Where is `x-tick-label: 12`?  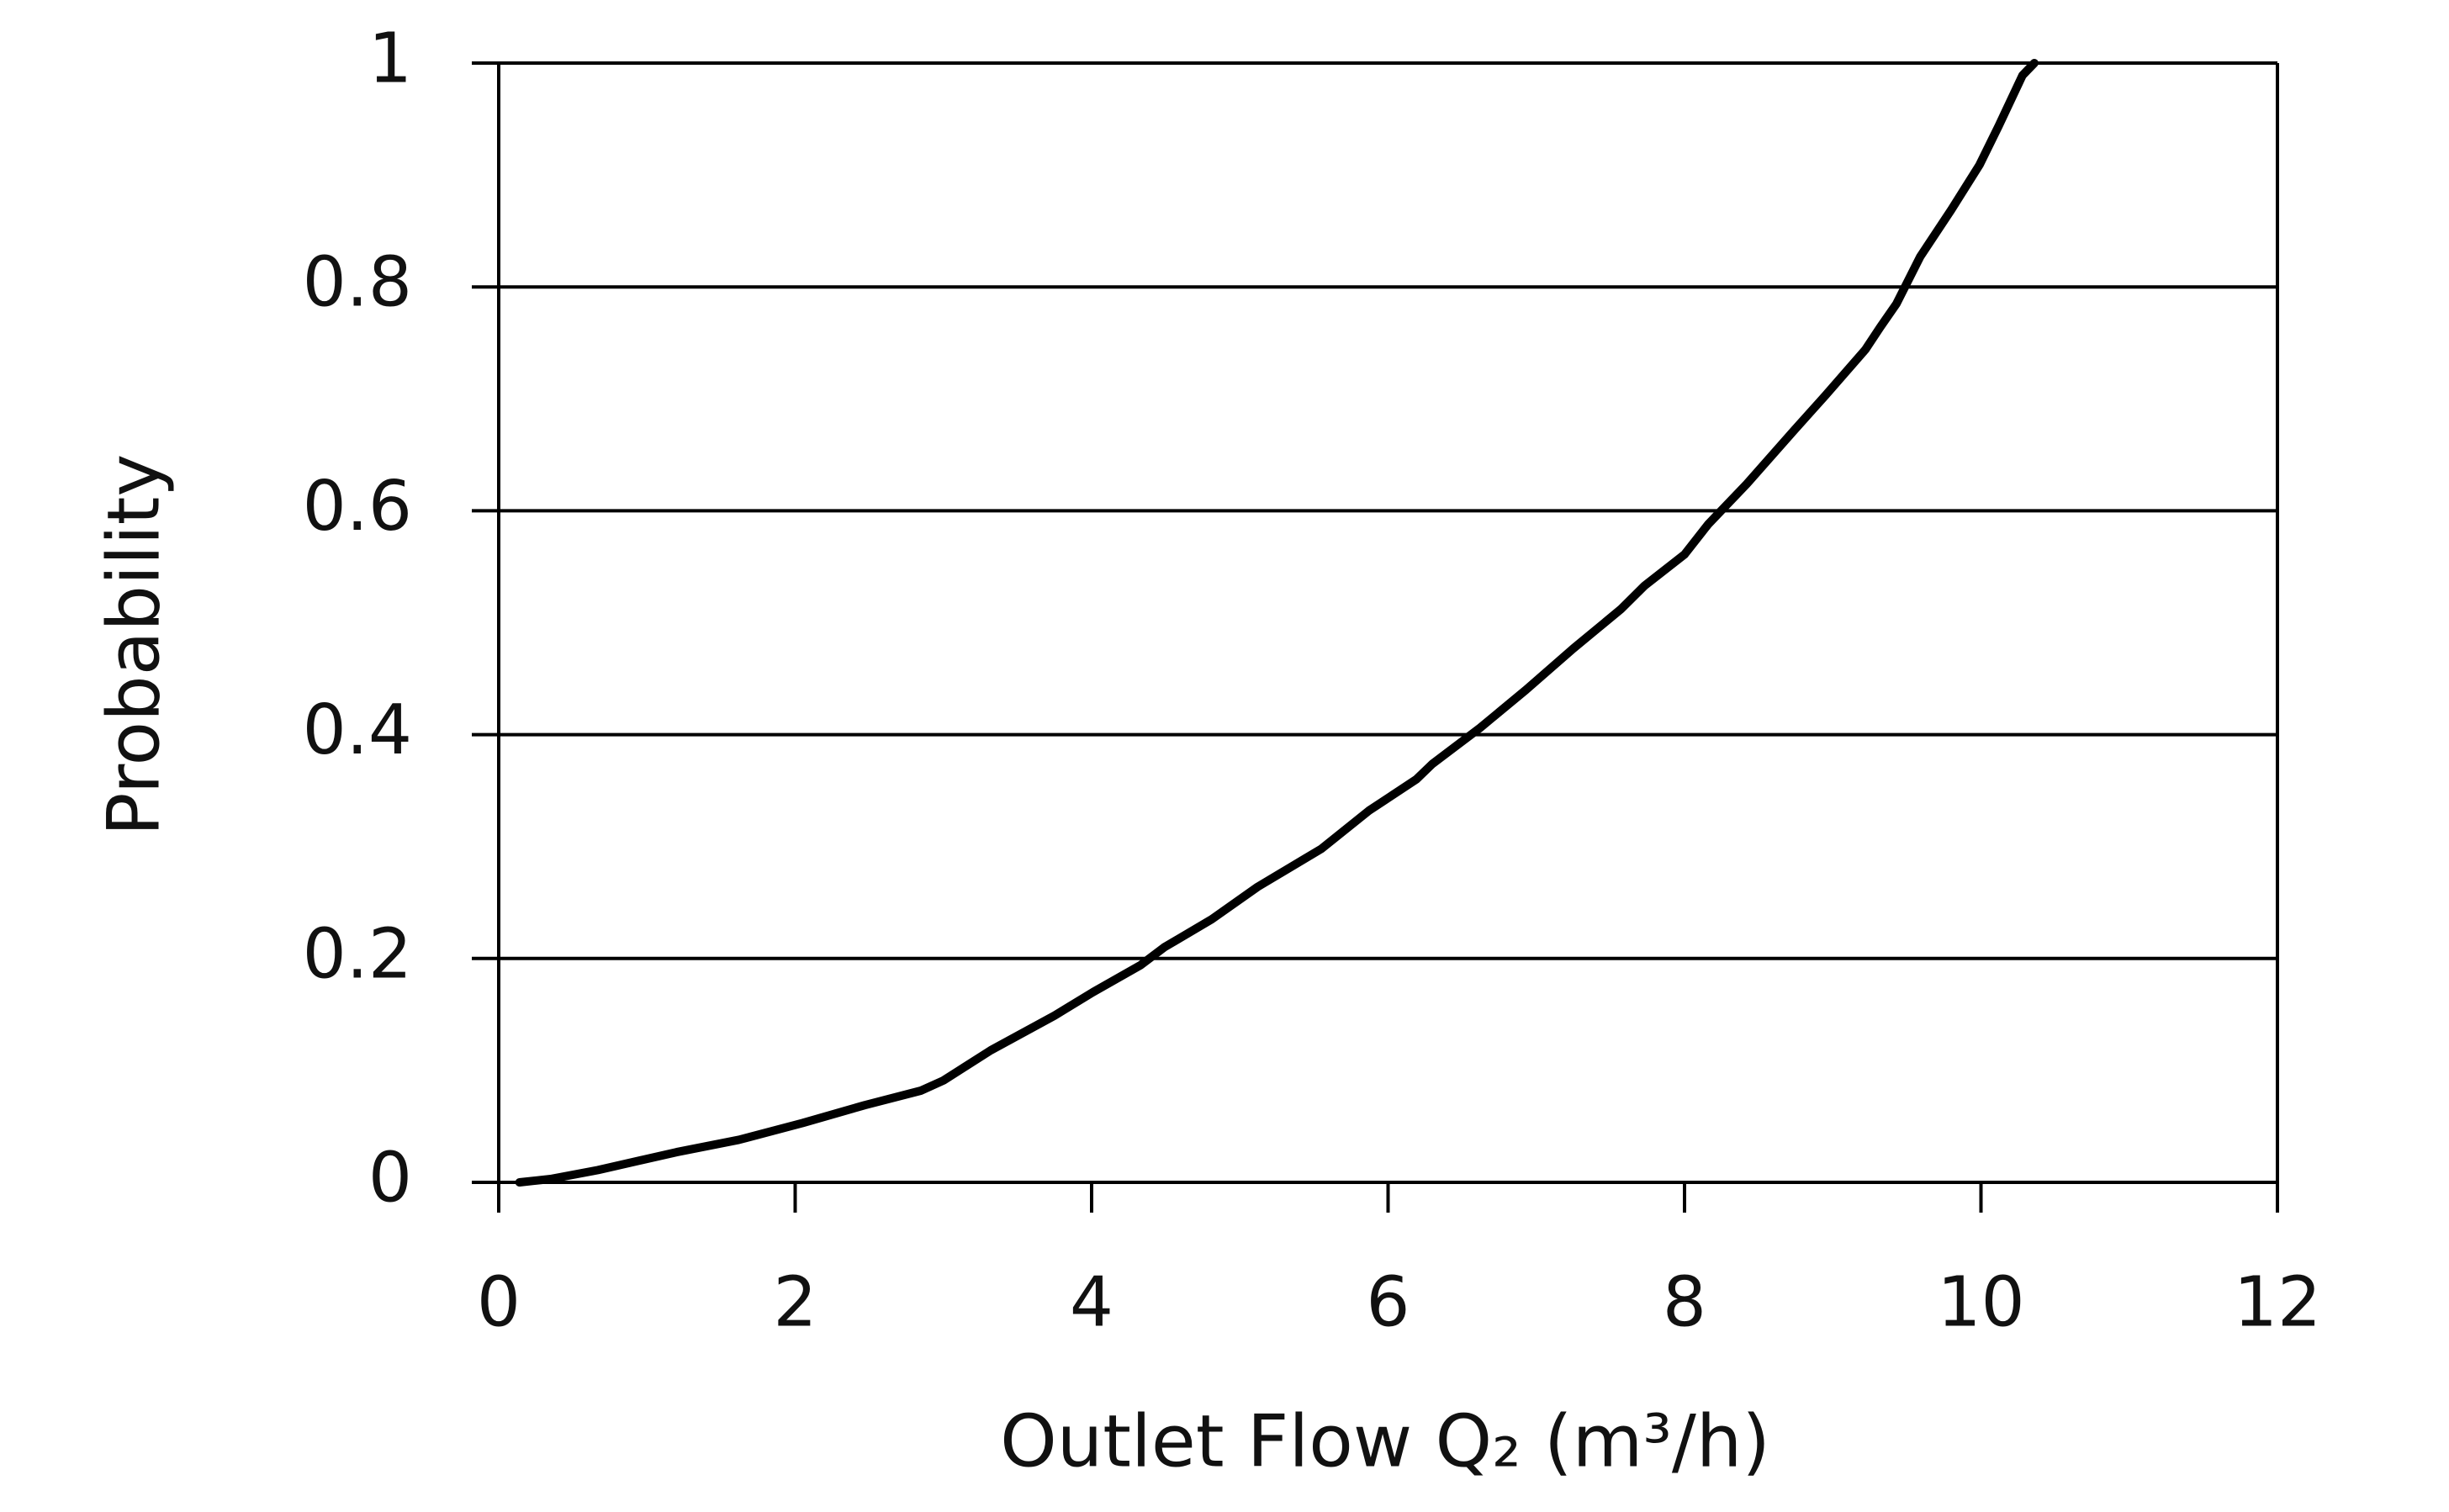
x-tick-label: 12 is located at coordinates (2277, 1302).